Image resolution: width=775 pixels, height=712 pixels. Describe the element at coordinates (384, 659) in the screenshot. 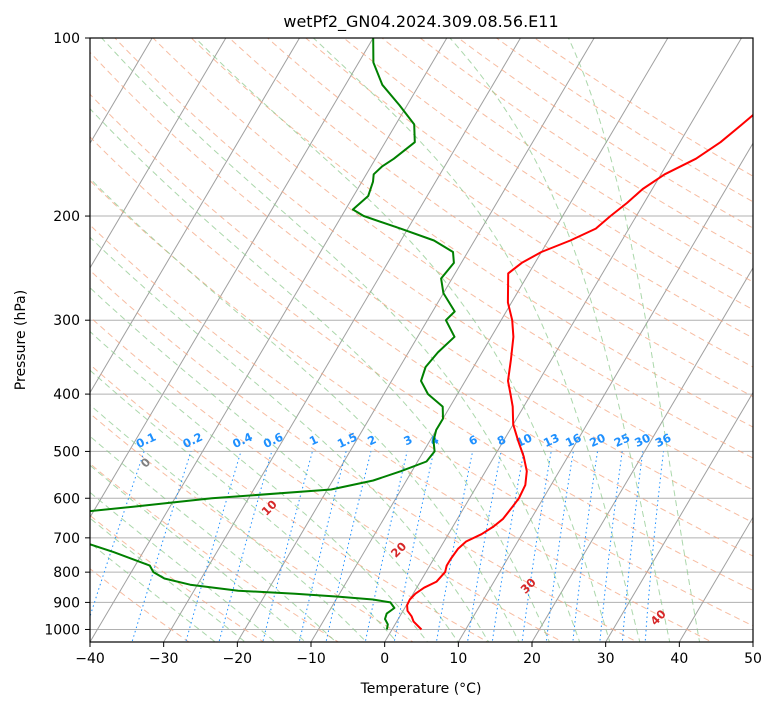

I see `x-tick-label: 0` at that location.